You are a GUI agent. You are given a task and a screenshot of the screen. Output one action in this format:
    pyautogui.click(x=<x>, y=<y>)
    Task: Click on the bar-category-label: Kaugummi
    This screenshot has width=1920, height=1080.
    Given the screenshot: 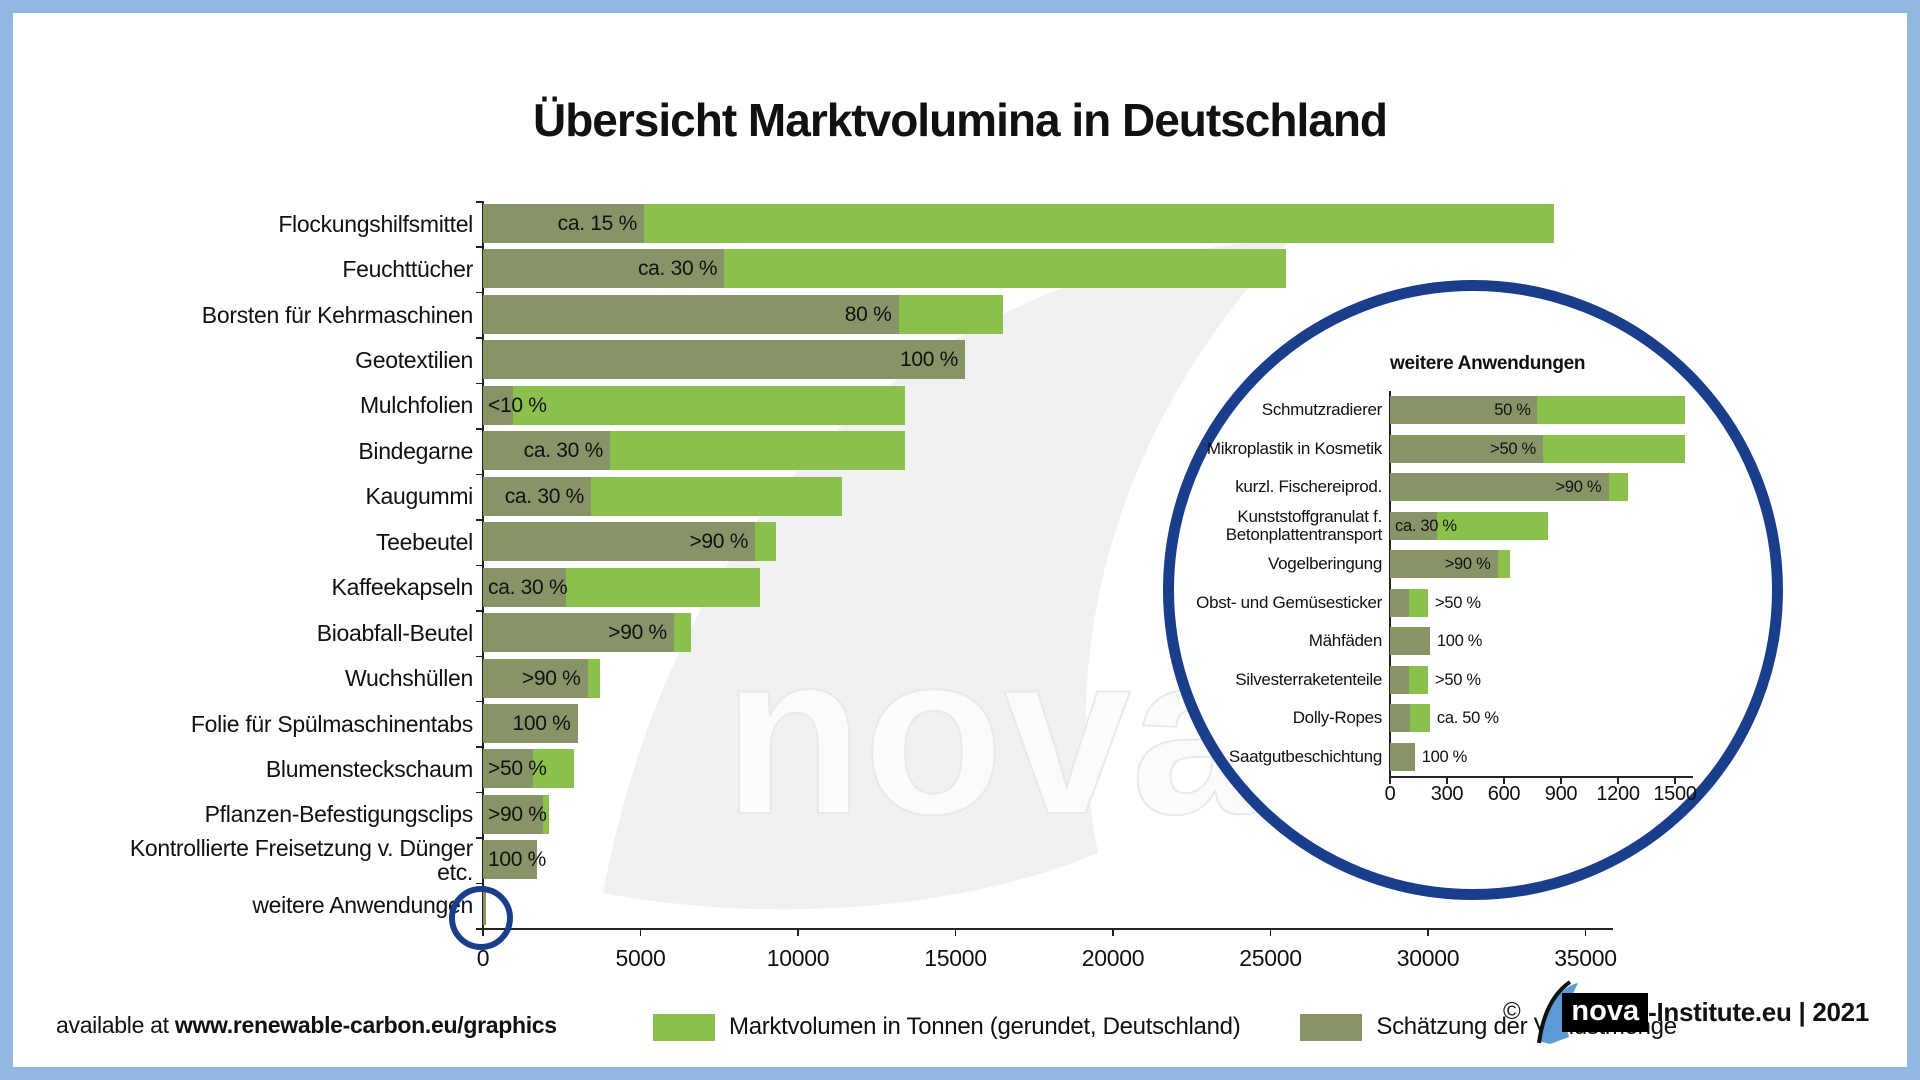 What is the action you would take?
    pyautogui.click(x=419, y=496)
    